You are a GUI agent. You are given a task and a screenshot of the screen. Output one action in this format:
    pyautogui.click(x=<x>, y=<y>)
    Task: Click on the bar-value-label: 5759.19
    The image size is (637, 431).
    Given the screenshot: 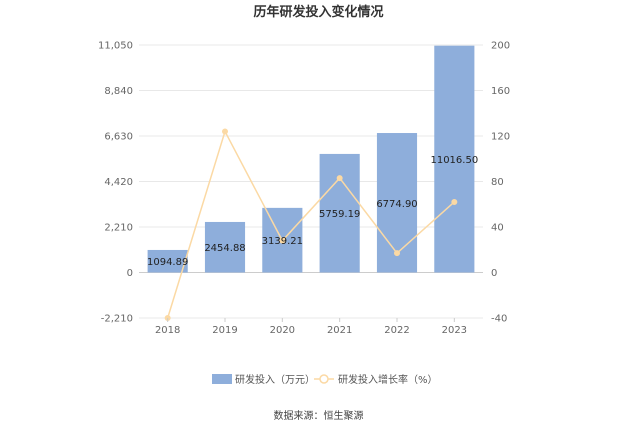 What is the action you would take?
    pyautogui.click(x=339, y=214)
    